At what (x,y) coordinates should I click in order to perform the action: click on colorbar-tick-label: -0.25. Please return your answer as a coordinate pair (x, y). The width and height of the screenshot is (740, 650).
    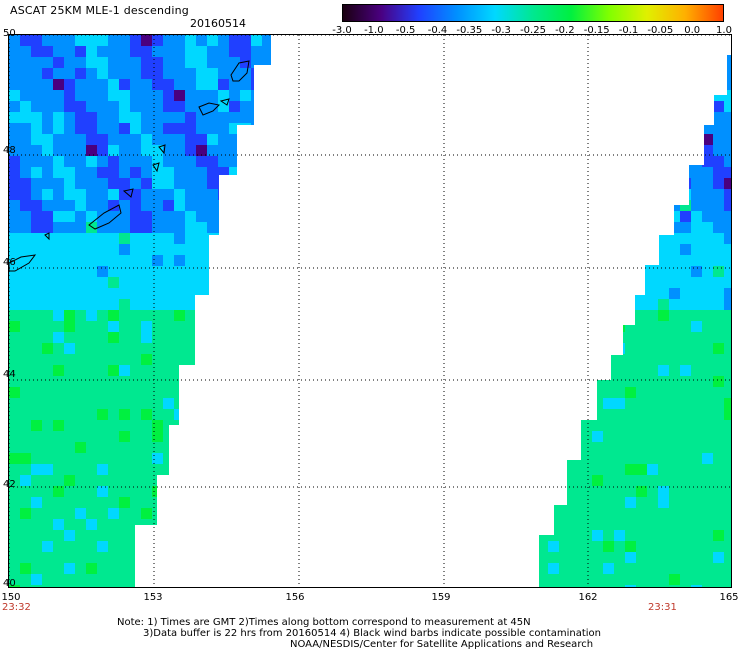
    Looking at the image, I should click on (533, 30).